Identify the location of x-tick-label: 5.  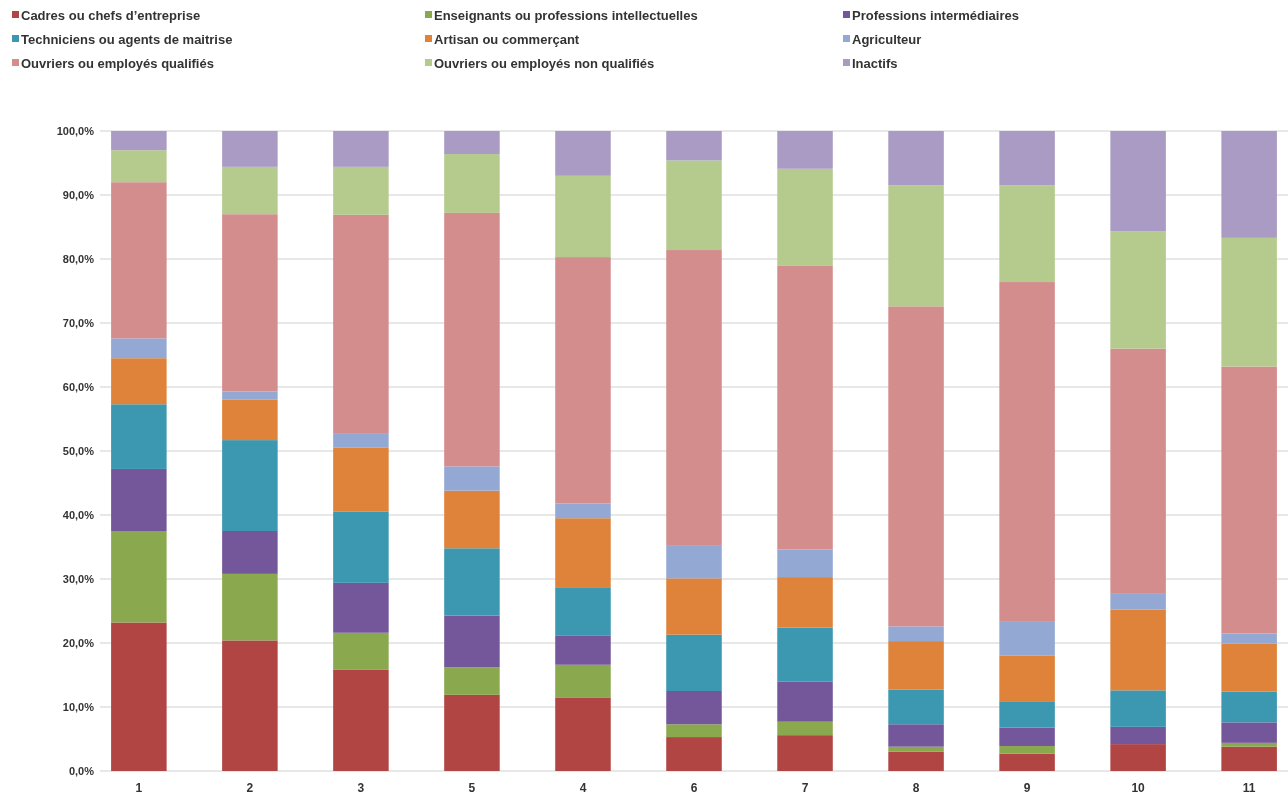
(472, 787).